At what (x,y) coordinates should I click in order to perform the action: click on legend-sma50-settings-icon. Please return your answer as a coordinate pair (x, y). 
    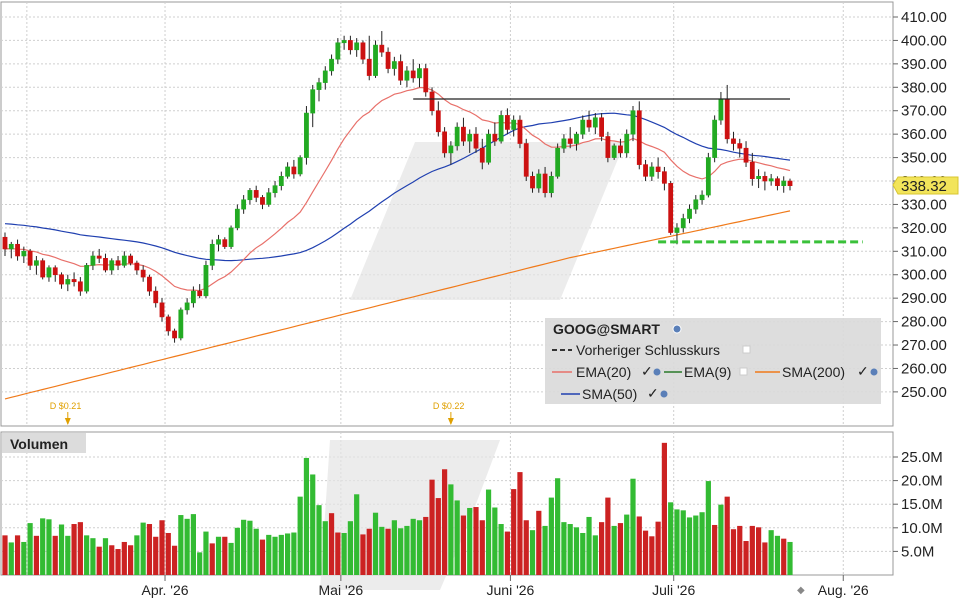
    Looking at the image, I should click on (664, 394).